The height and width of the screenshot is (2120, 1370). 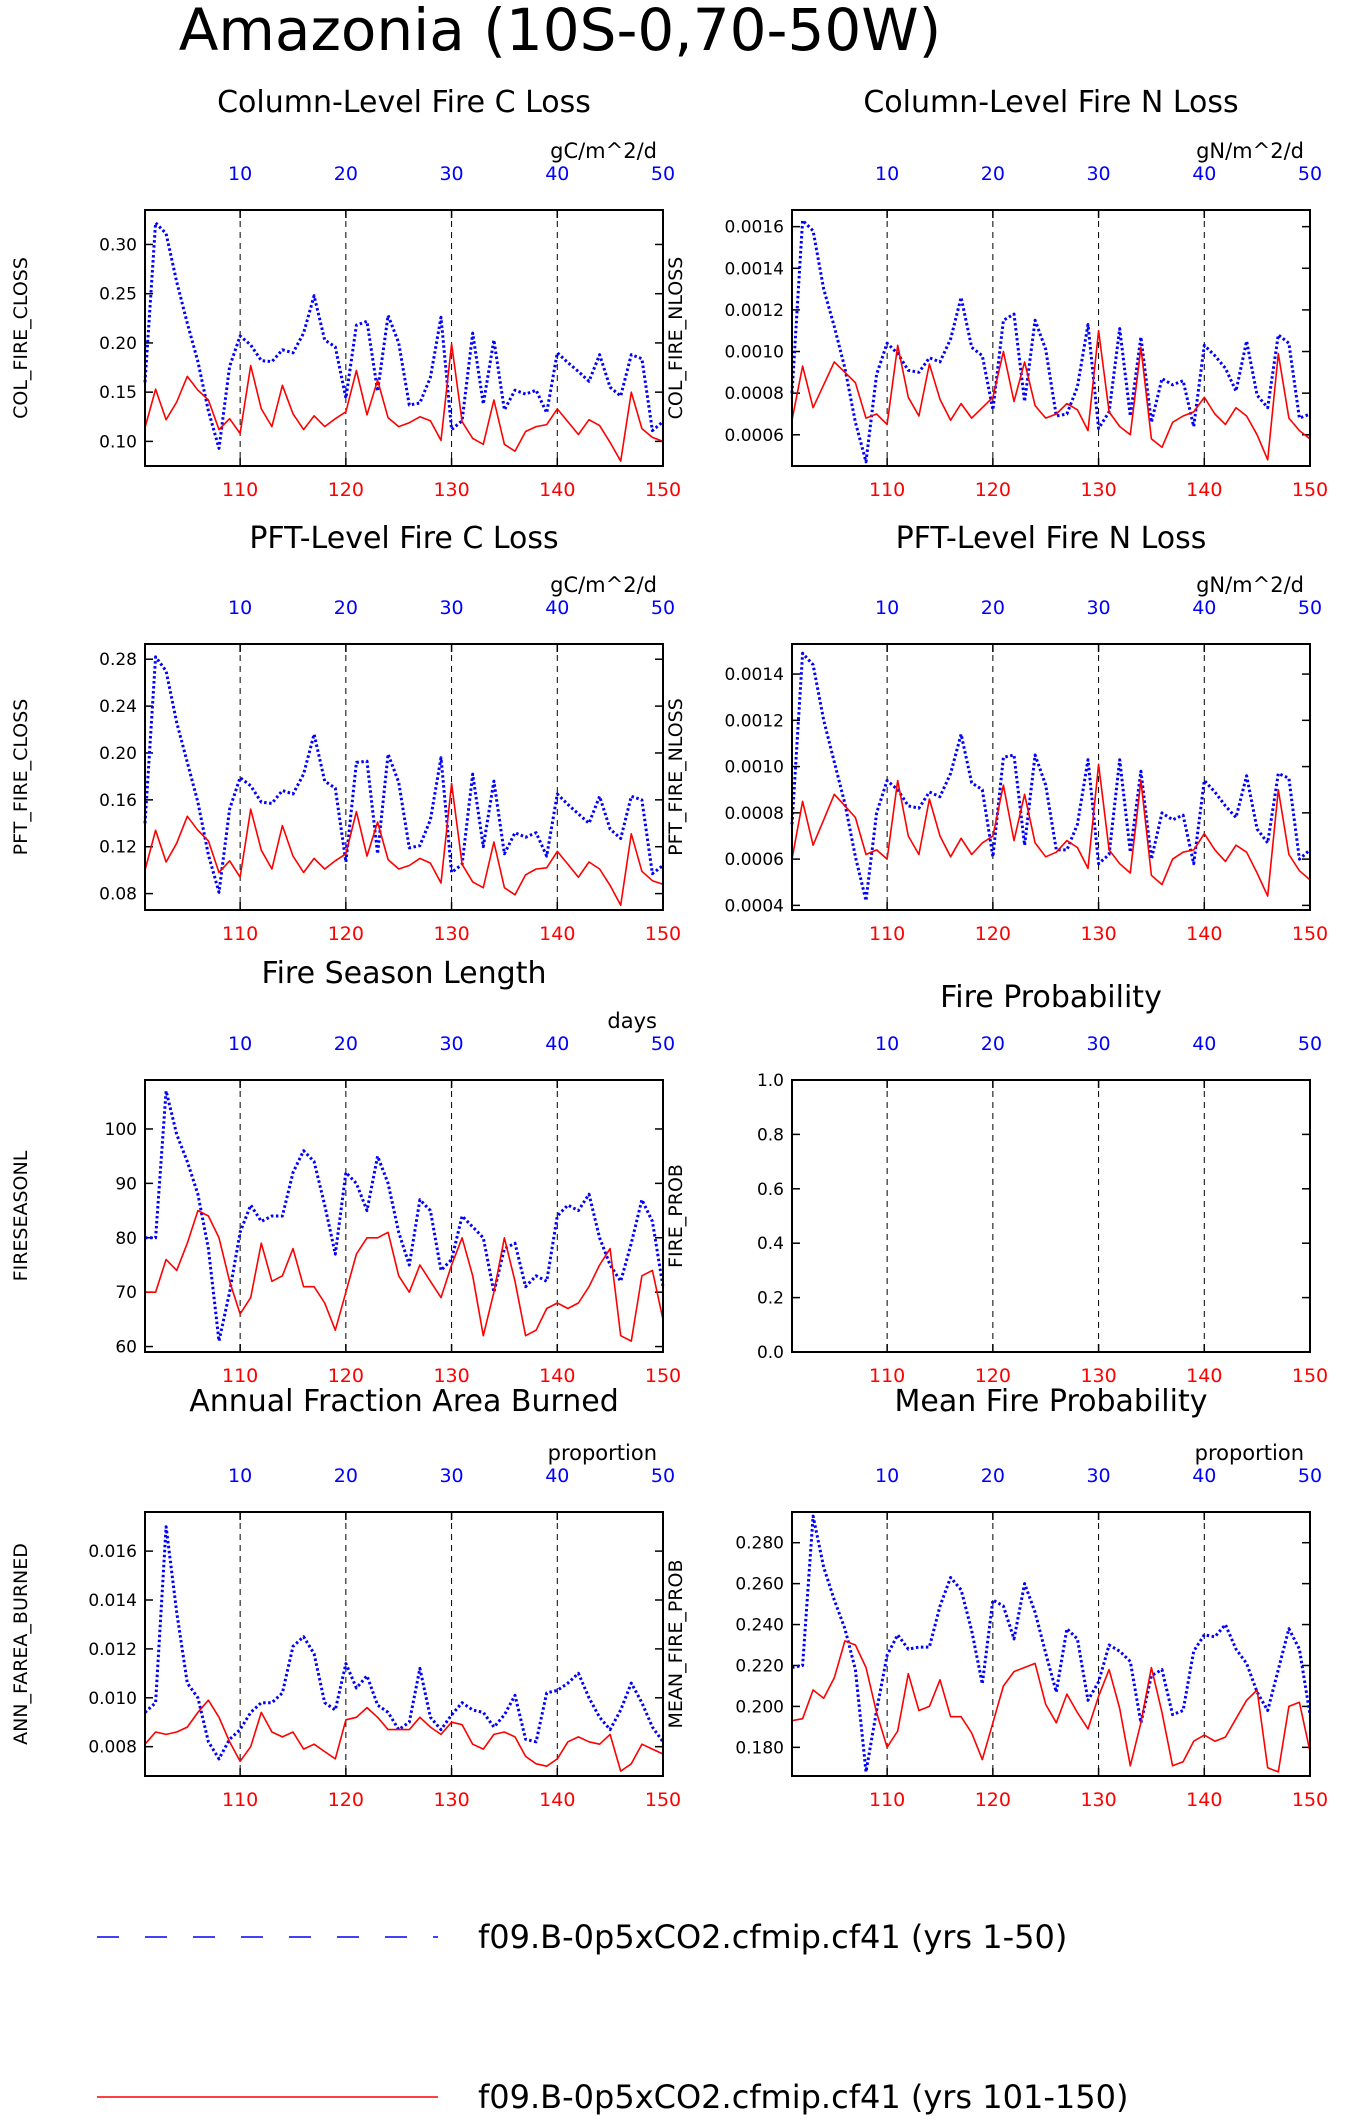 What do you see at coordinates (754, 814) in the screenshot?
I see `y-tick-label: 0.0008` at bounding box center [754, 814].